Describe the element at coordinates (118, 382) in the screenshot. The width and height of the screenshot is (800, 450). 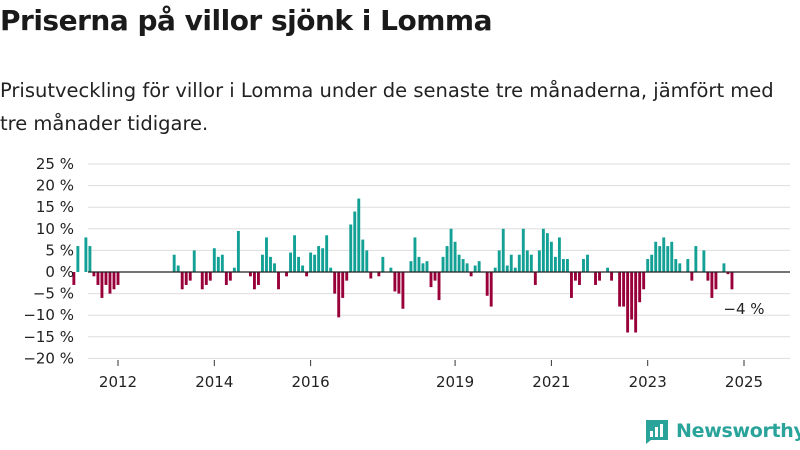
I see `x-tick-label: 2012` at that location.